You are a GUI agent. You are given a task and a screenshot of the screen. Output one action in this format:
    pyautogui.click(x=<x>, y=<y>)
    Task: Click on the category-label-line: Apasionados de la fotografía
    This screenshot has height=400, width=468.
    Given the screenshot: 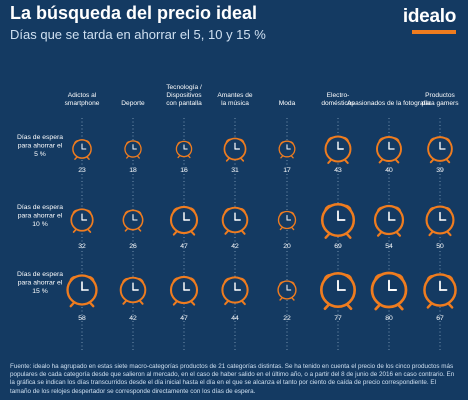 What is the action you would take?
    pyautogui.click(x=389, y=103)
    